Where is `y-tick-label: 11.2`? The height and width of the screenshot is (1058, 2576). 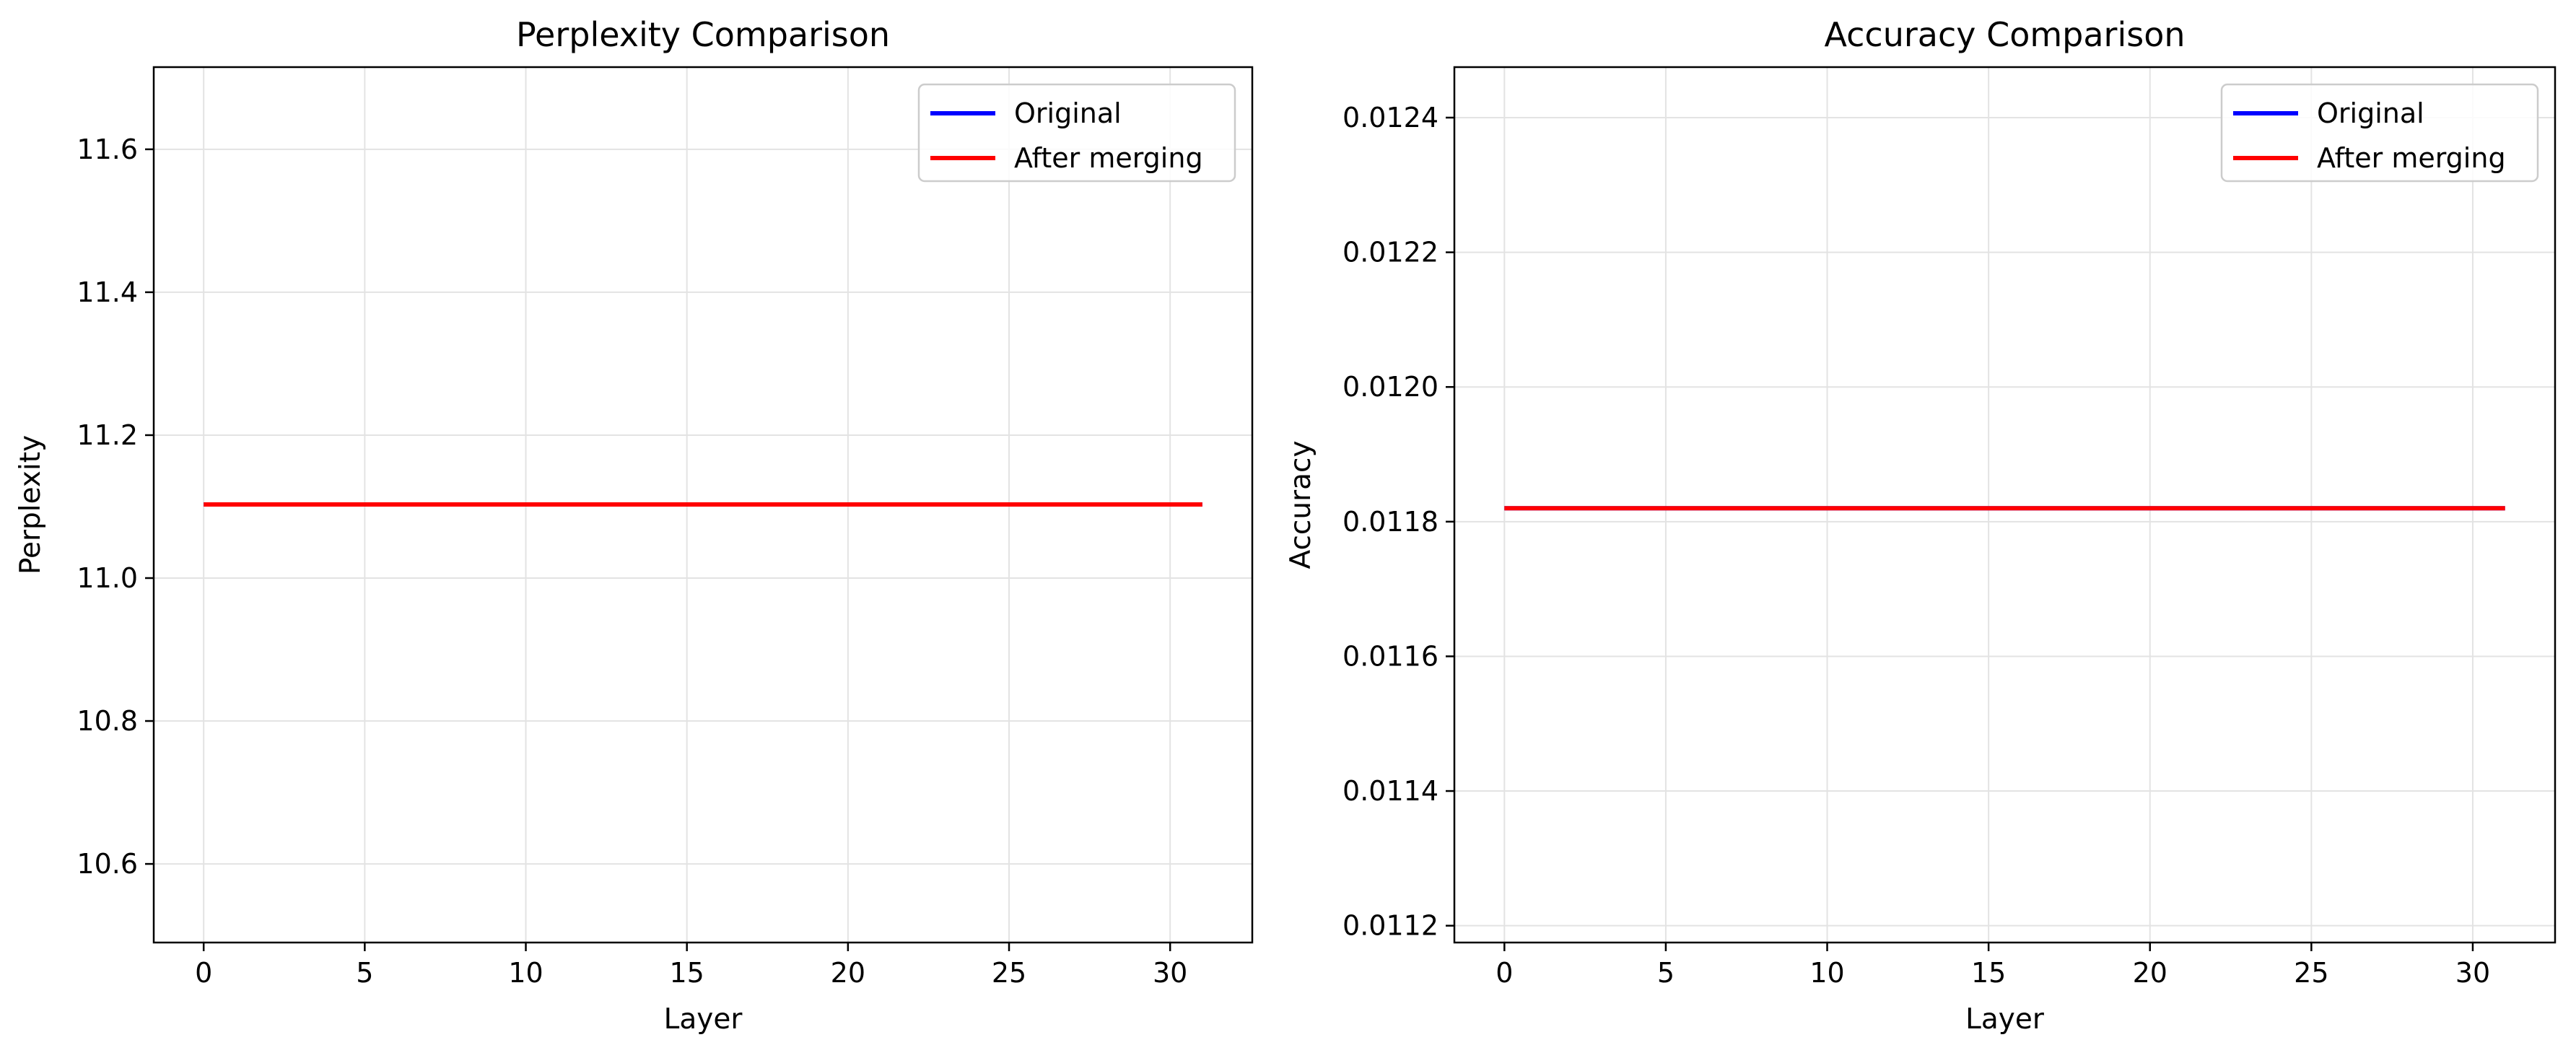 y-tick-label: 11.2 is located at coordinates (107, 435).